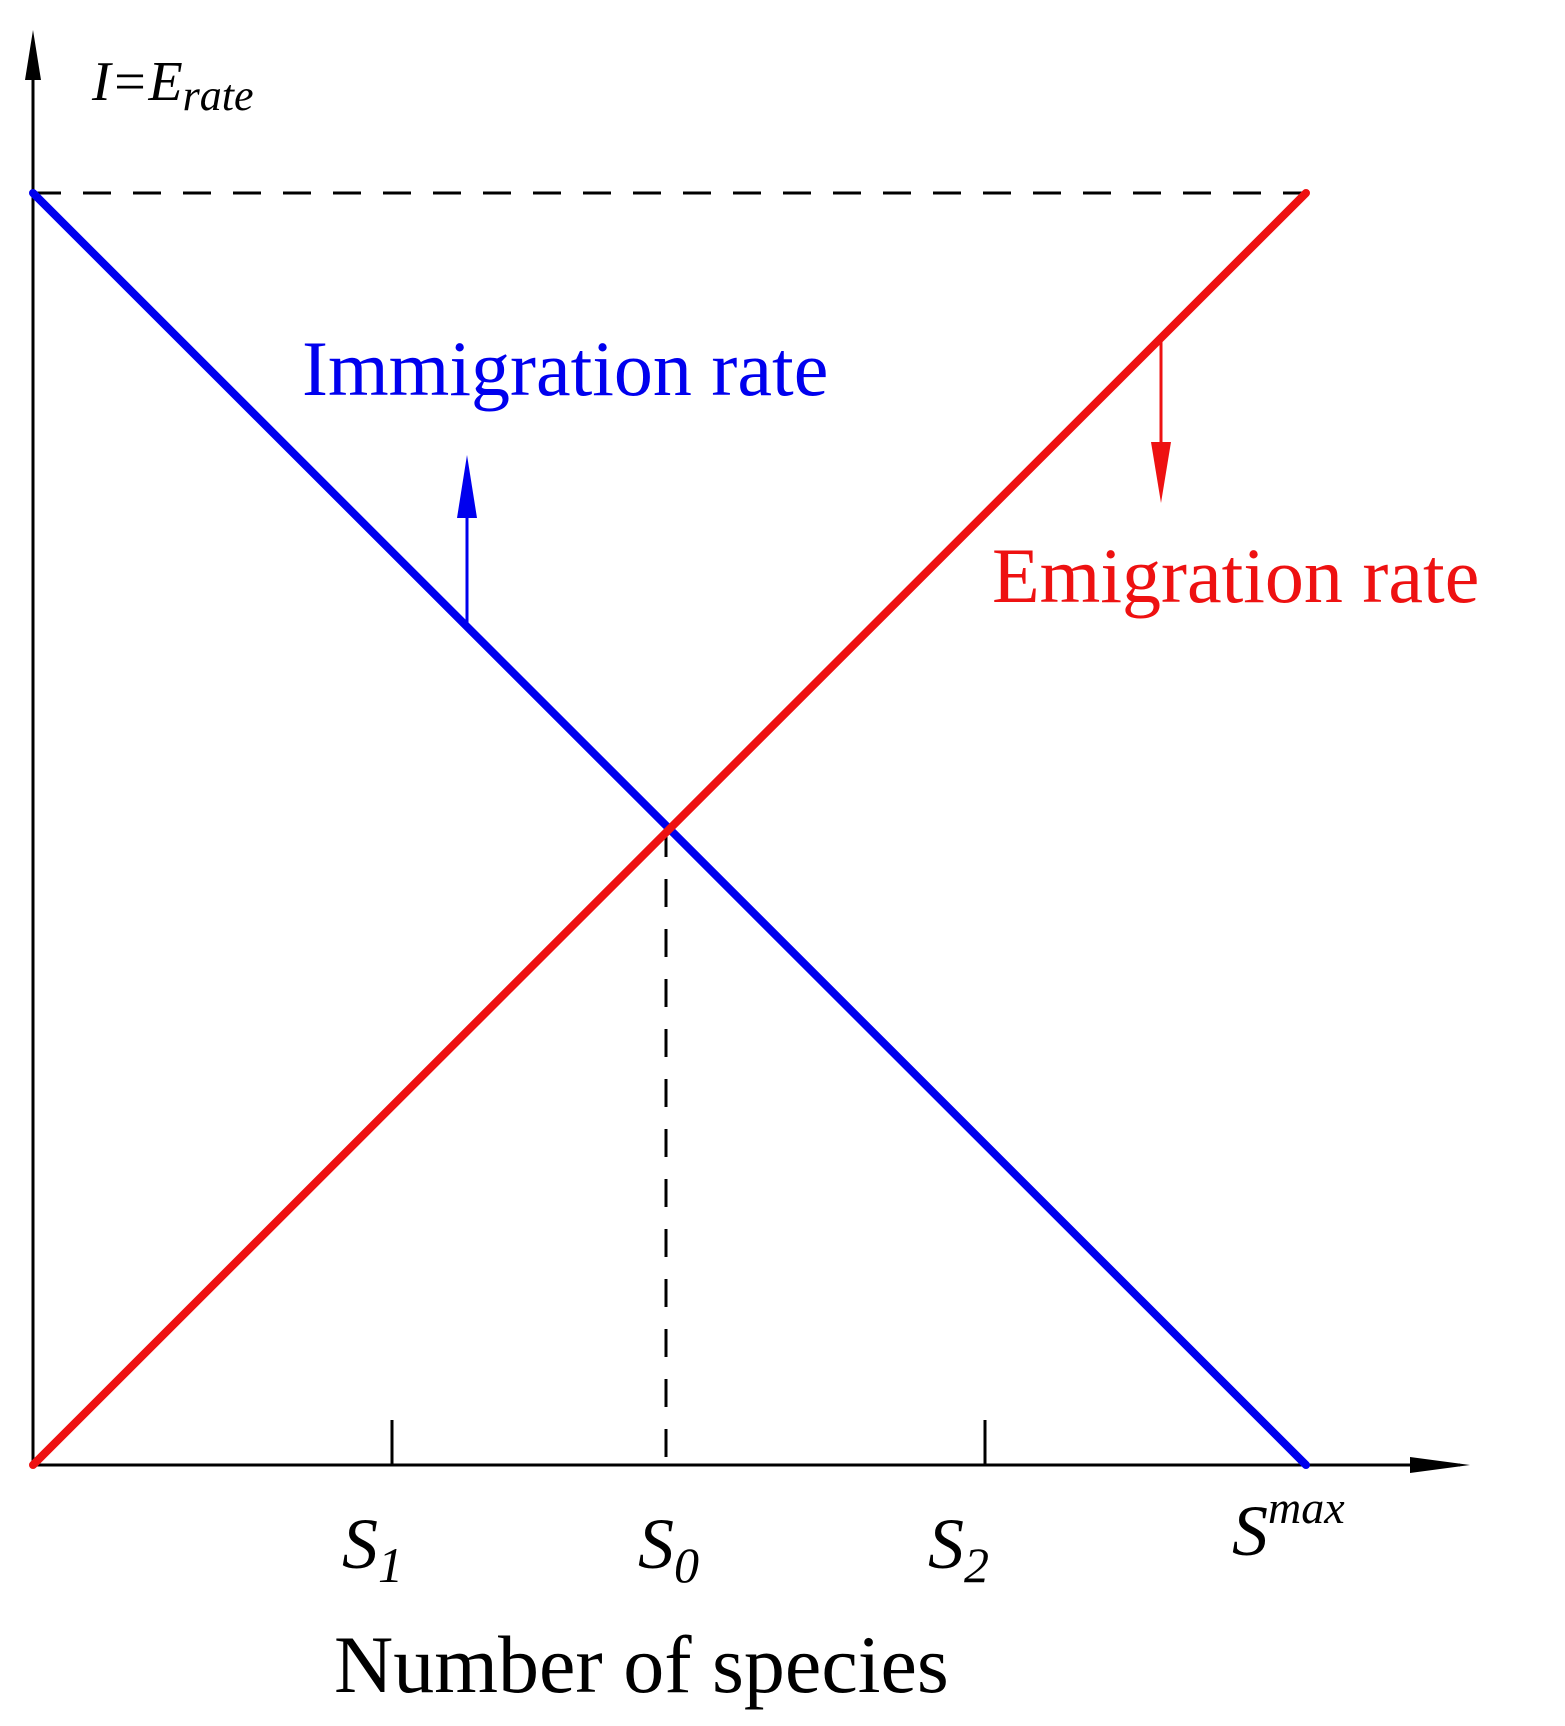 This screenshot has height=1726, width=1565. I want to click on tick-label-s2: S2, so click(958, 1548).